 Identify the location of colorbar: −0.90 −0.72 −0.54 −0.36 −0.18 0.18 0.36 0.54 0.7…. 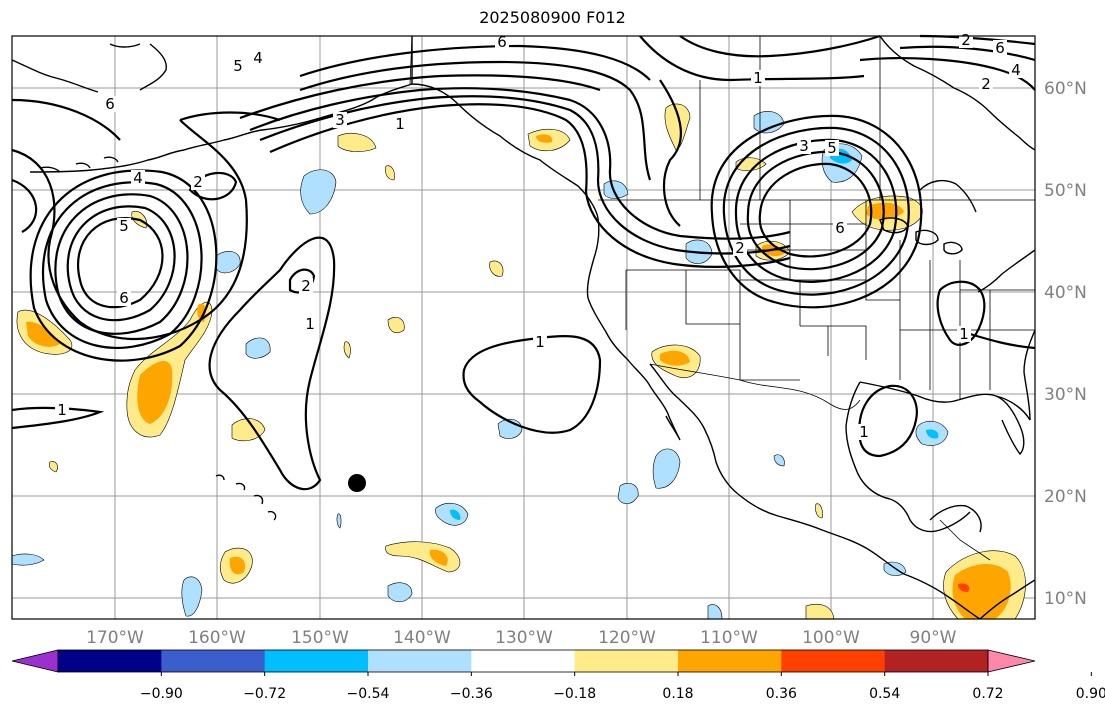
(558, 675).